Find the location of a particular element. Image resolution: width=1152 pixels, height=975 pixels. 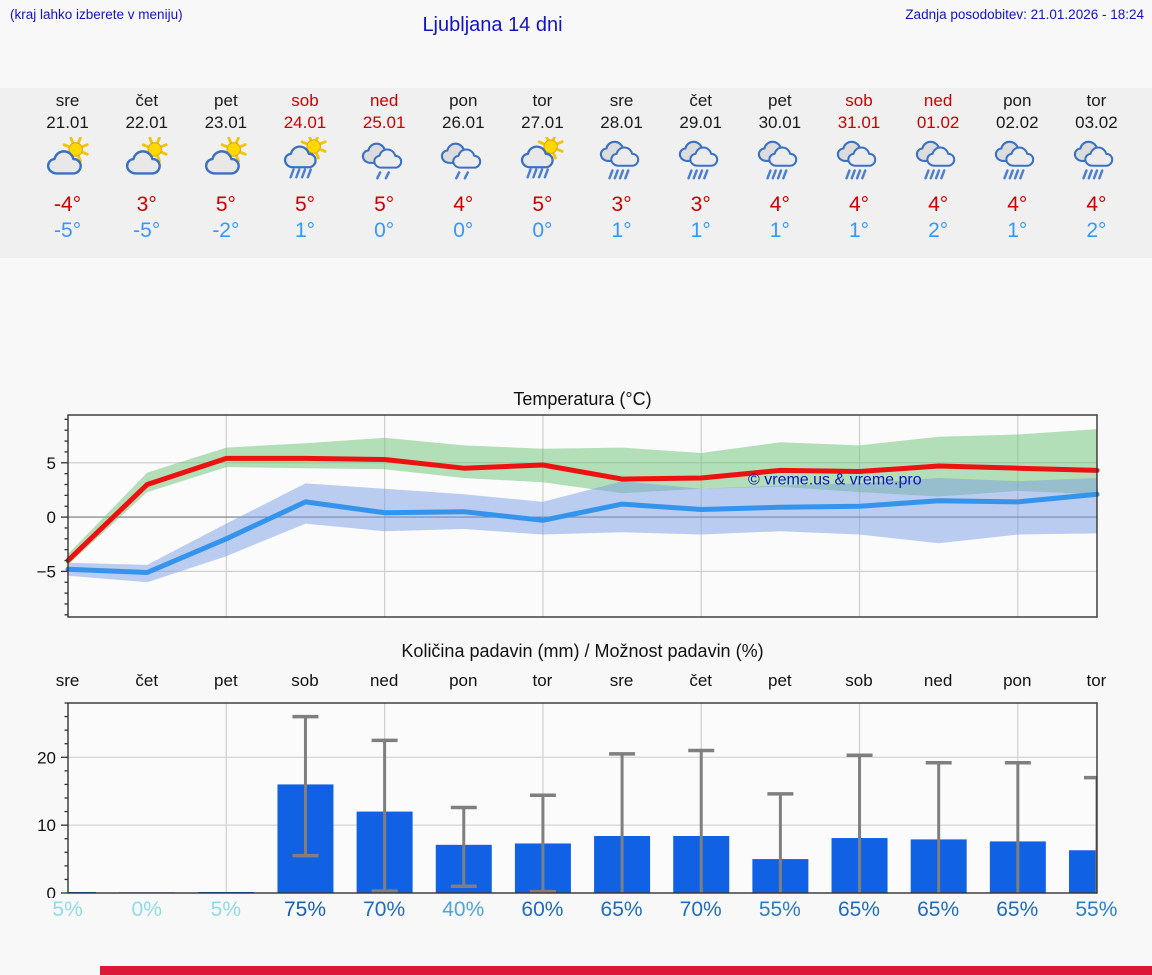

forecast-day-column: pet 30.01 4° 1° is located at coordinates (779, 167).